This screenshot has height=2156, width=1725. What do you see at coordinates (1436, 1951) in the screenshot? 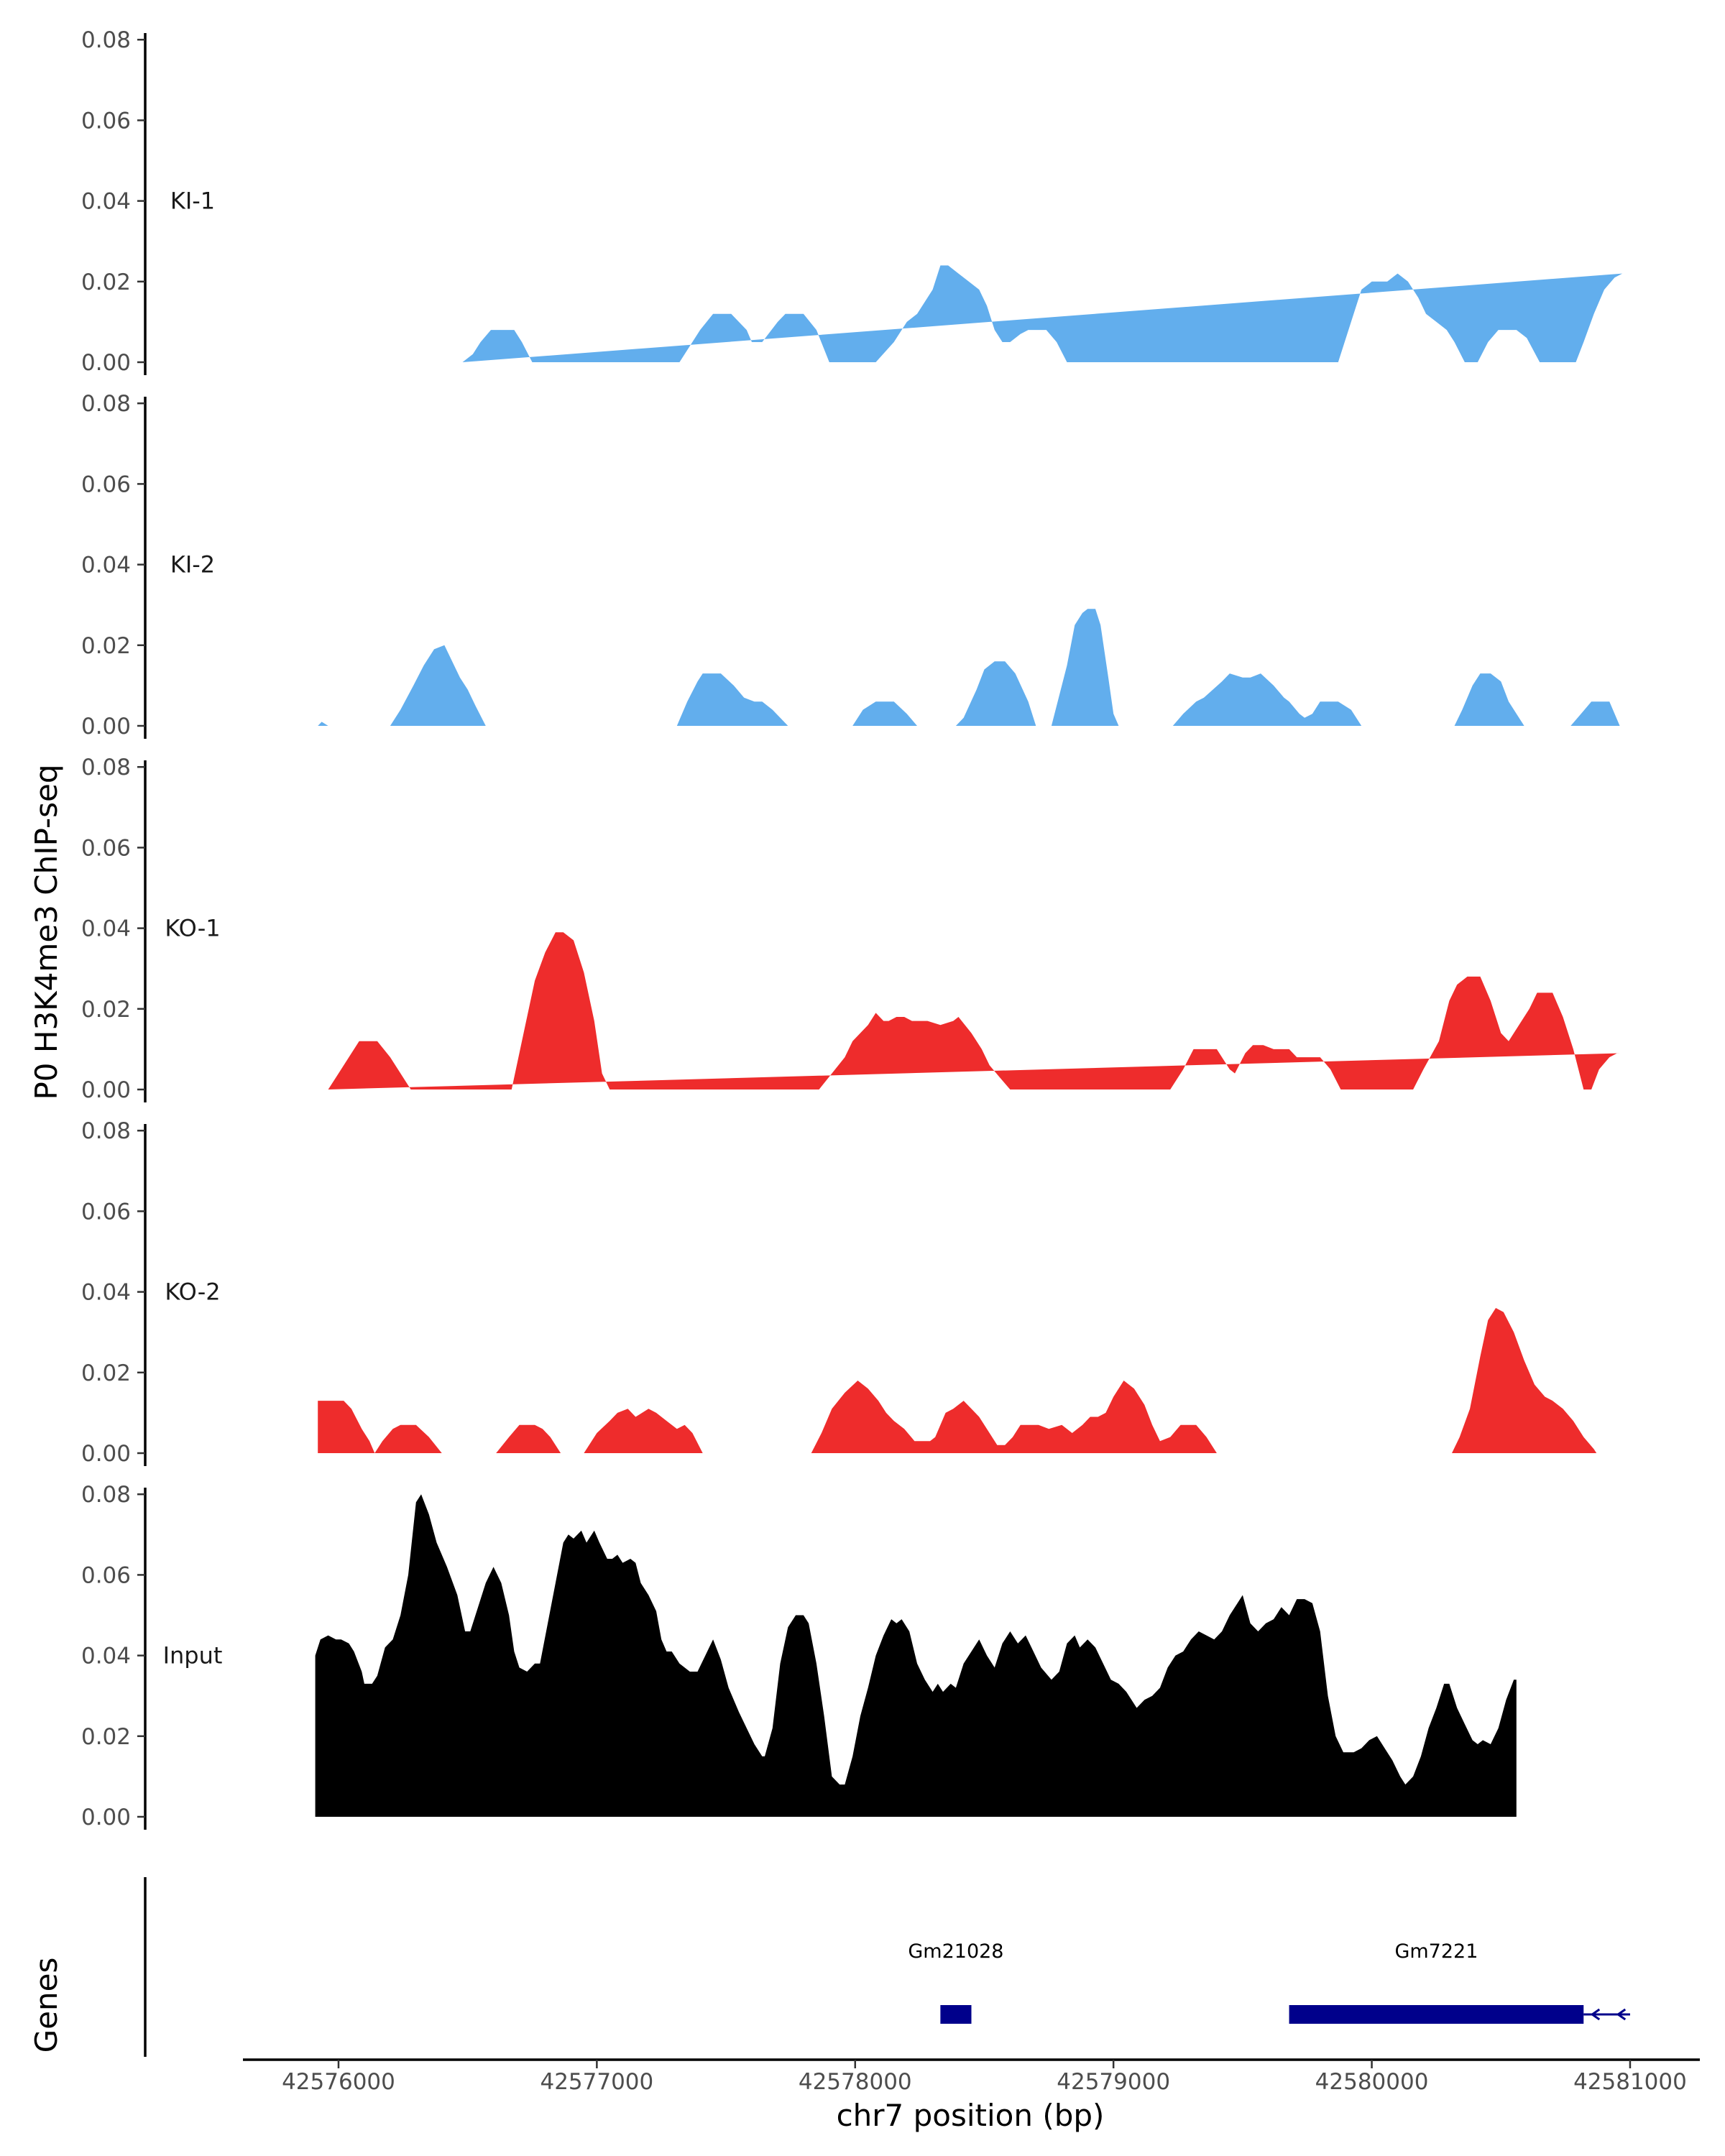
I see `gene-label: Gm7221` at bounding box center [1436, 1951].